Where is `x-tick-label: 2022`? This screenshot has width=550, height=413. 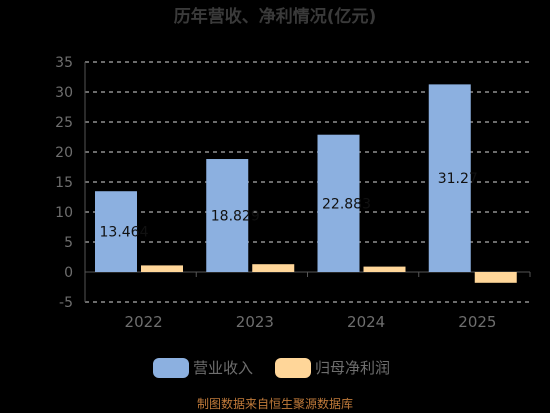 x-tick-label: 2022 is located at coordinates (144, 322).